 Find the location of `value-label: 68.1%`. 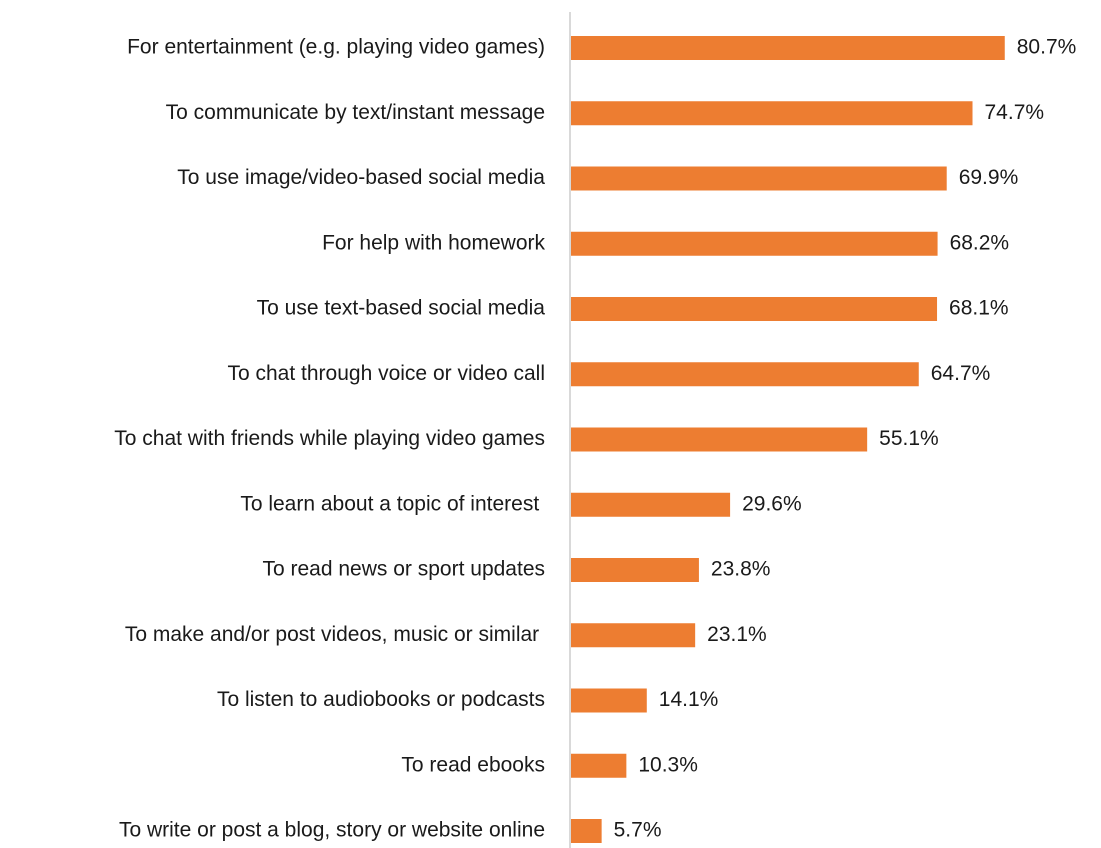

value-label: 68.1% is located at coordinates (979, 308).